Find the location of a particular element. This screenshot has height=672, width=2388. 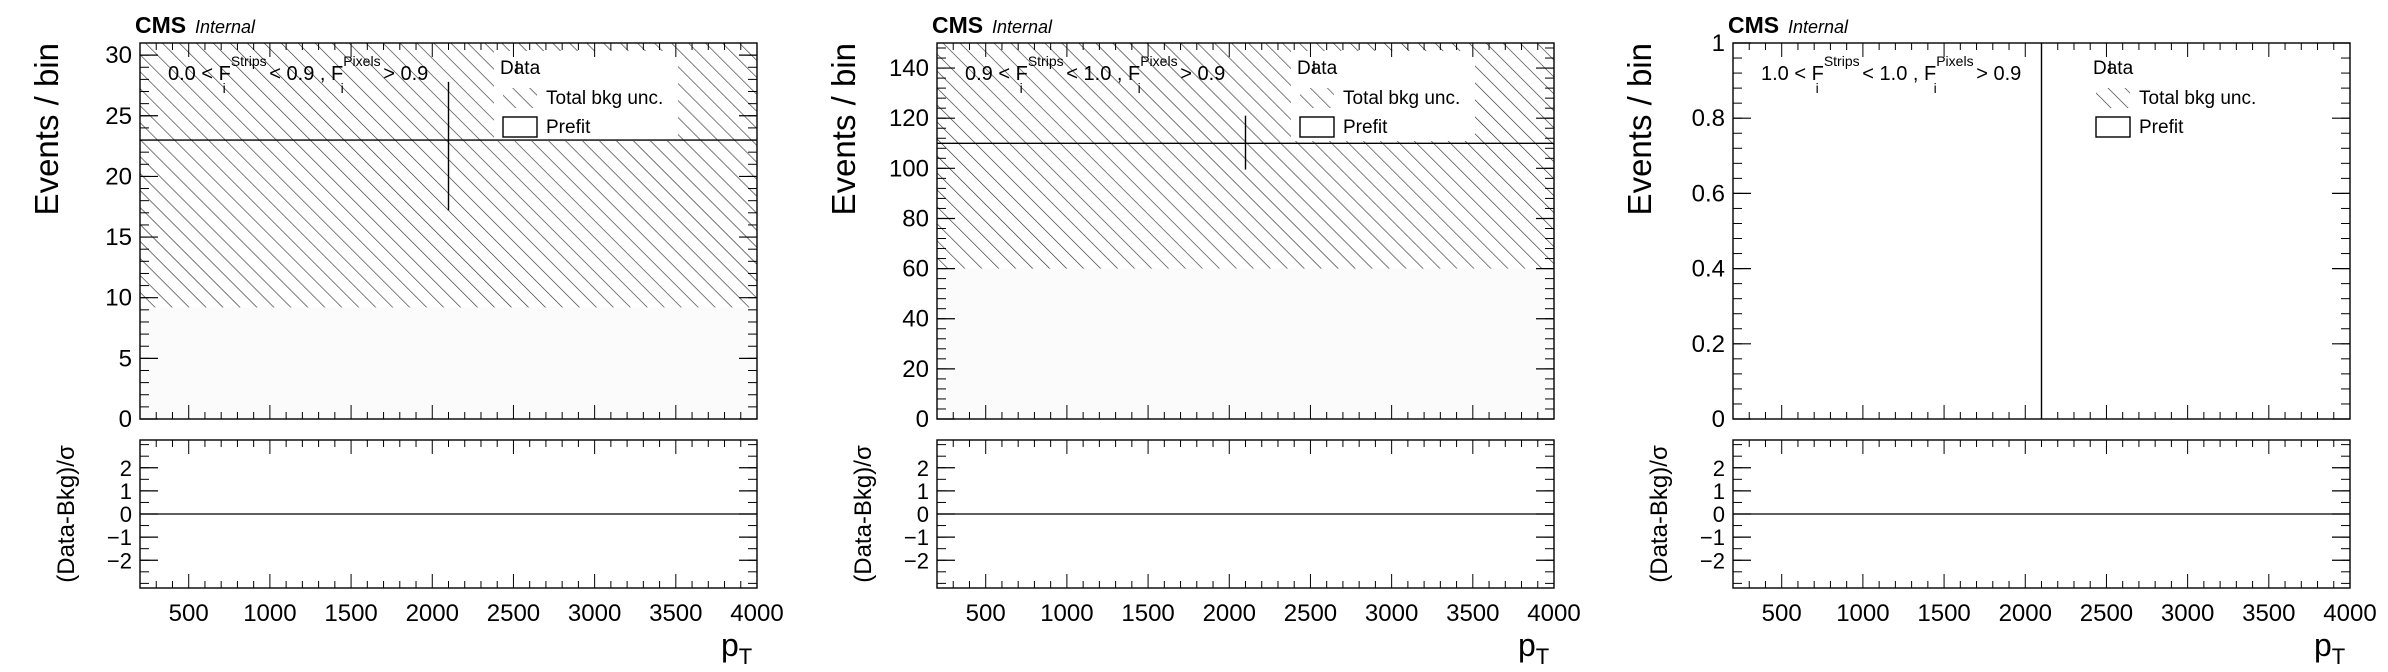

data-point is located at coordinates (1245, 142).